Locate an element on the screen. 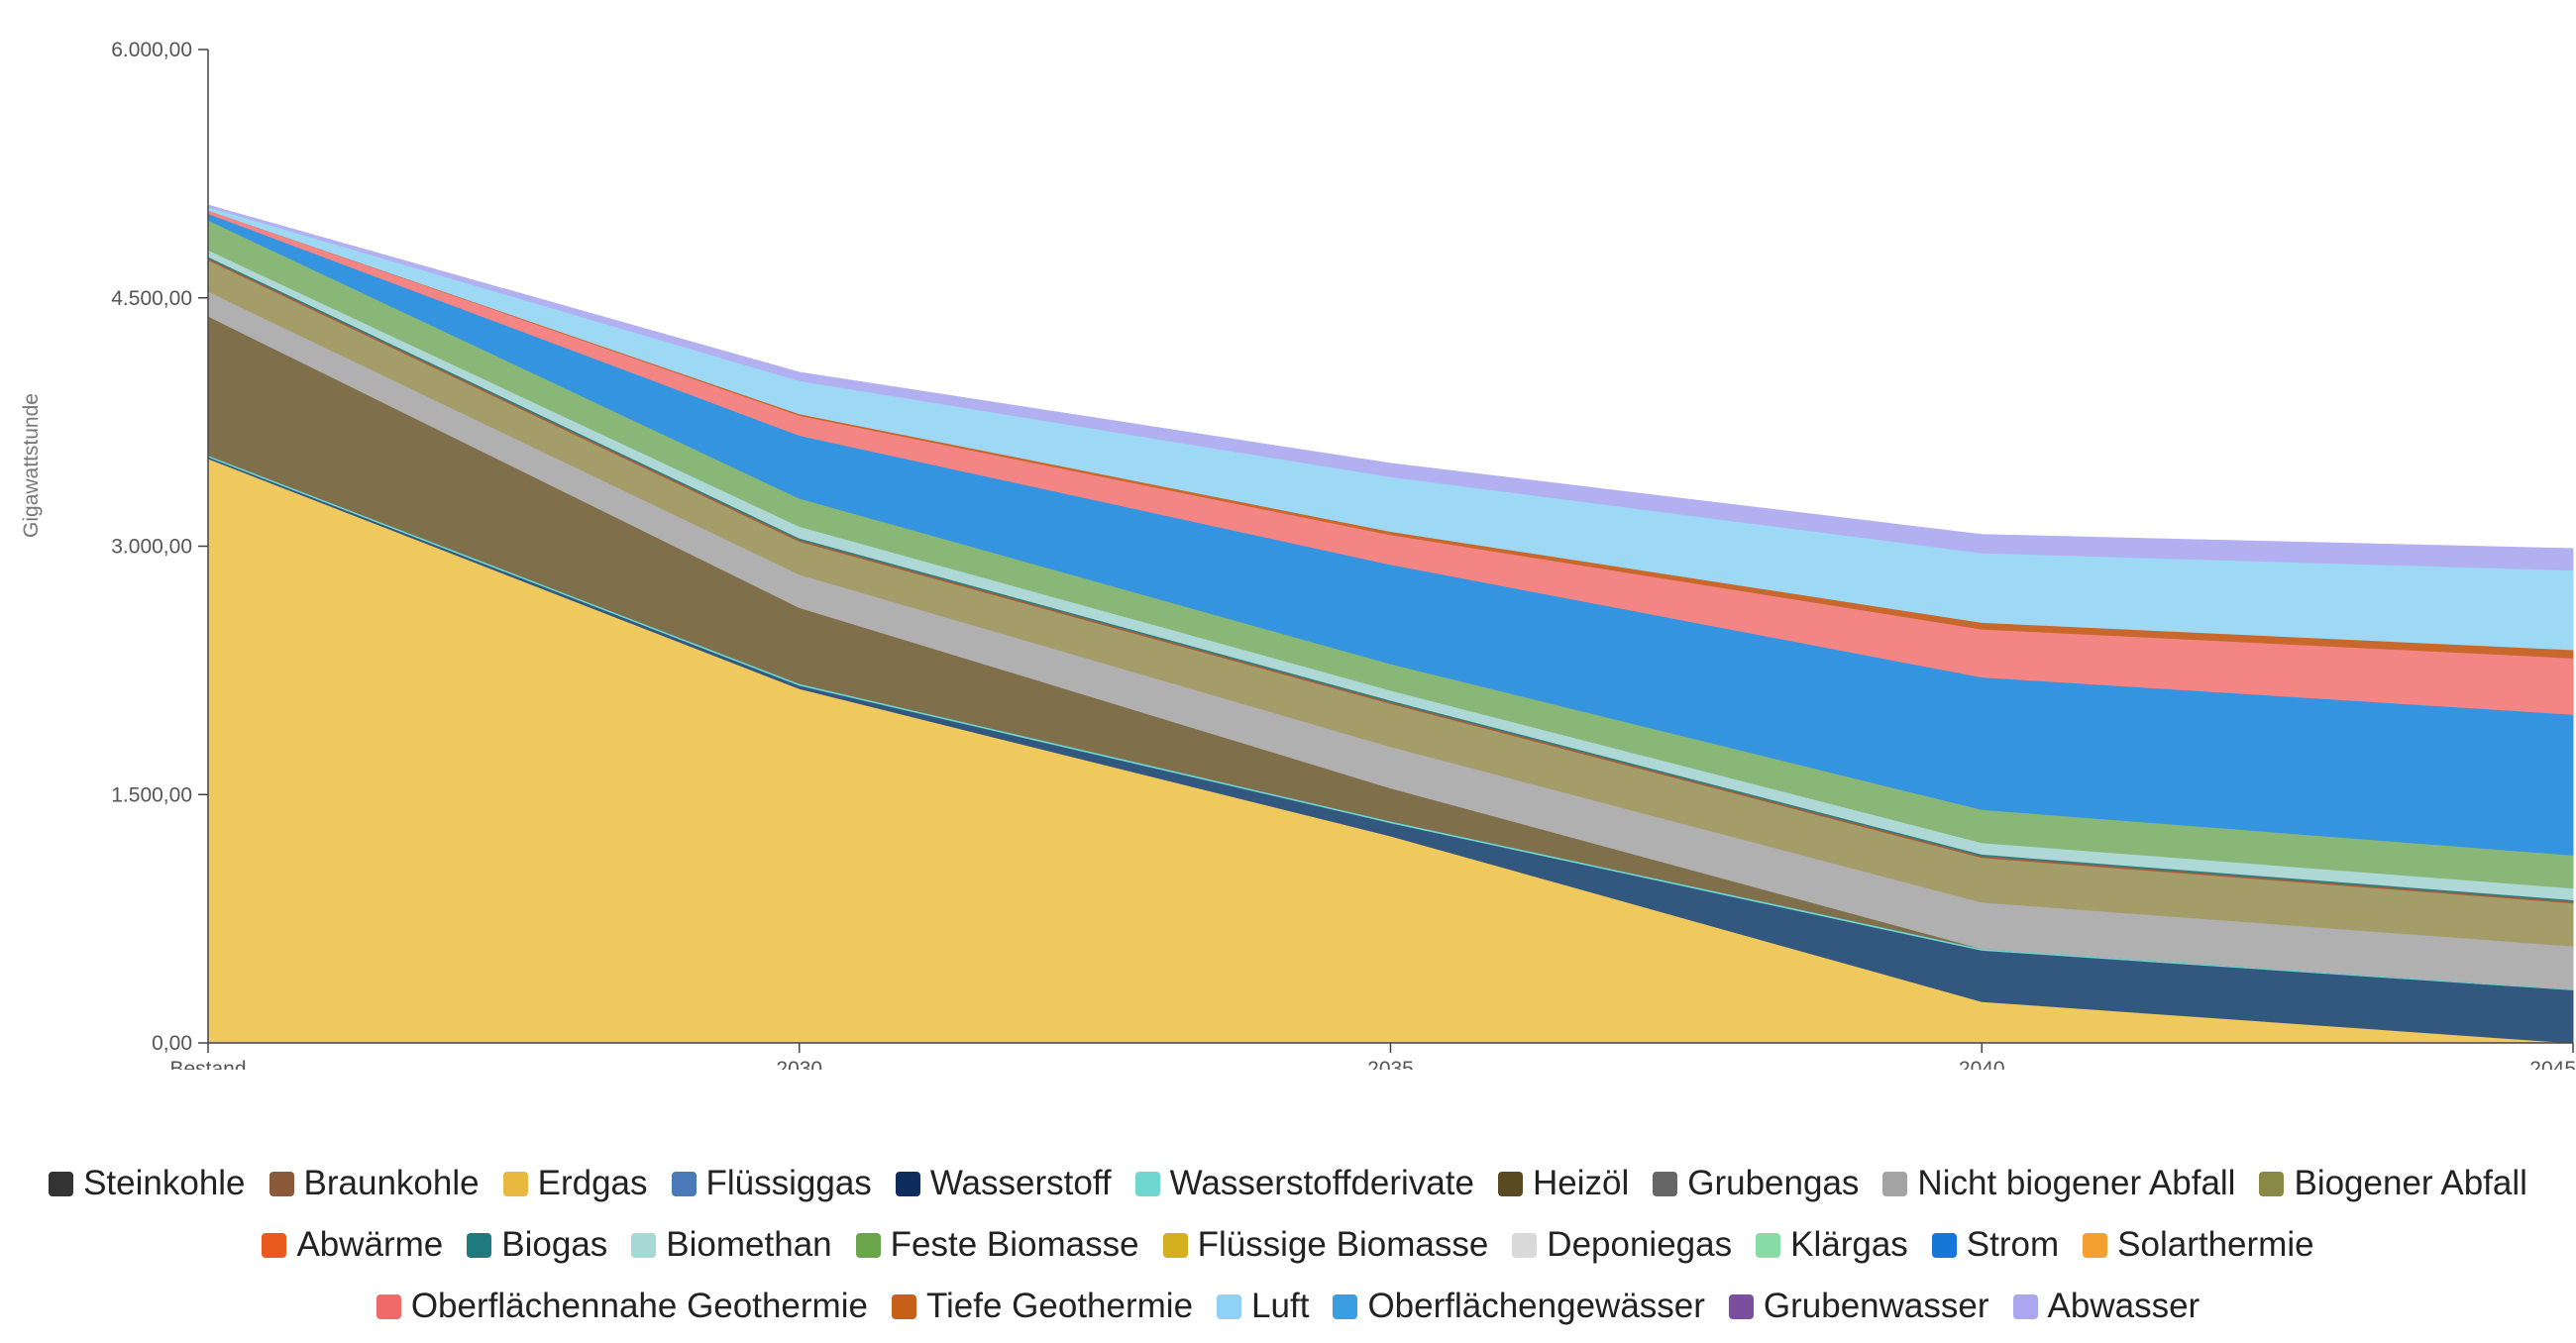 The height and width of the screenshot is (1343, 2576). legend-item: Oberflächennahe Geothermie is located at coordinates (622, 1306).